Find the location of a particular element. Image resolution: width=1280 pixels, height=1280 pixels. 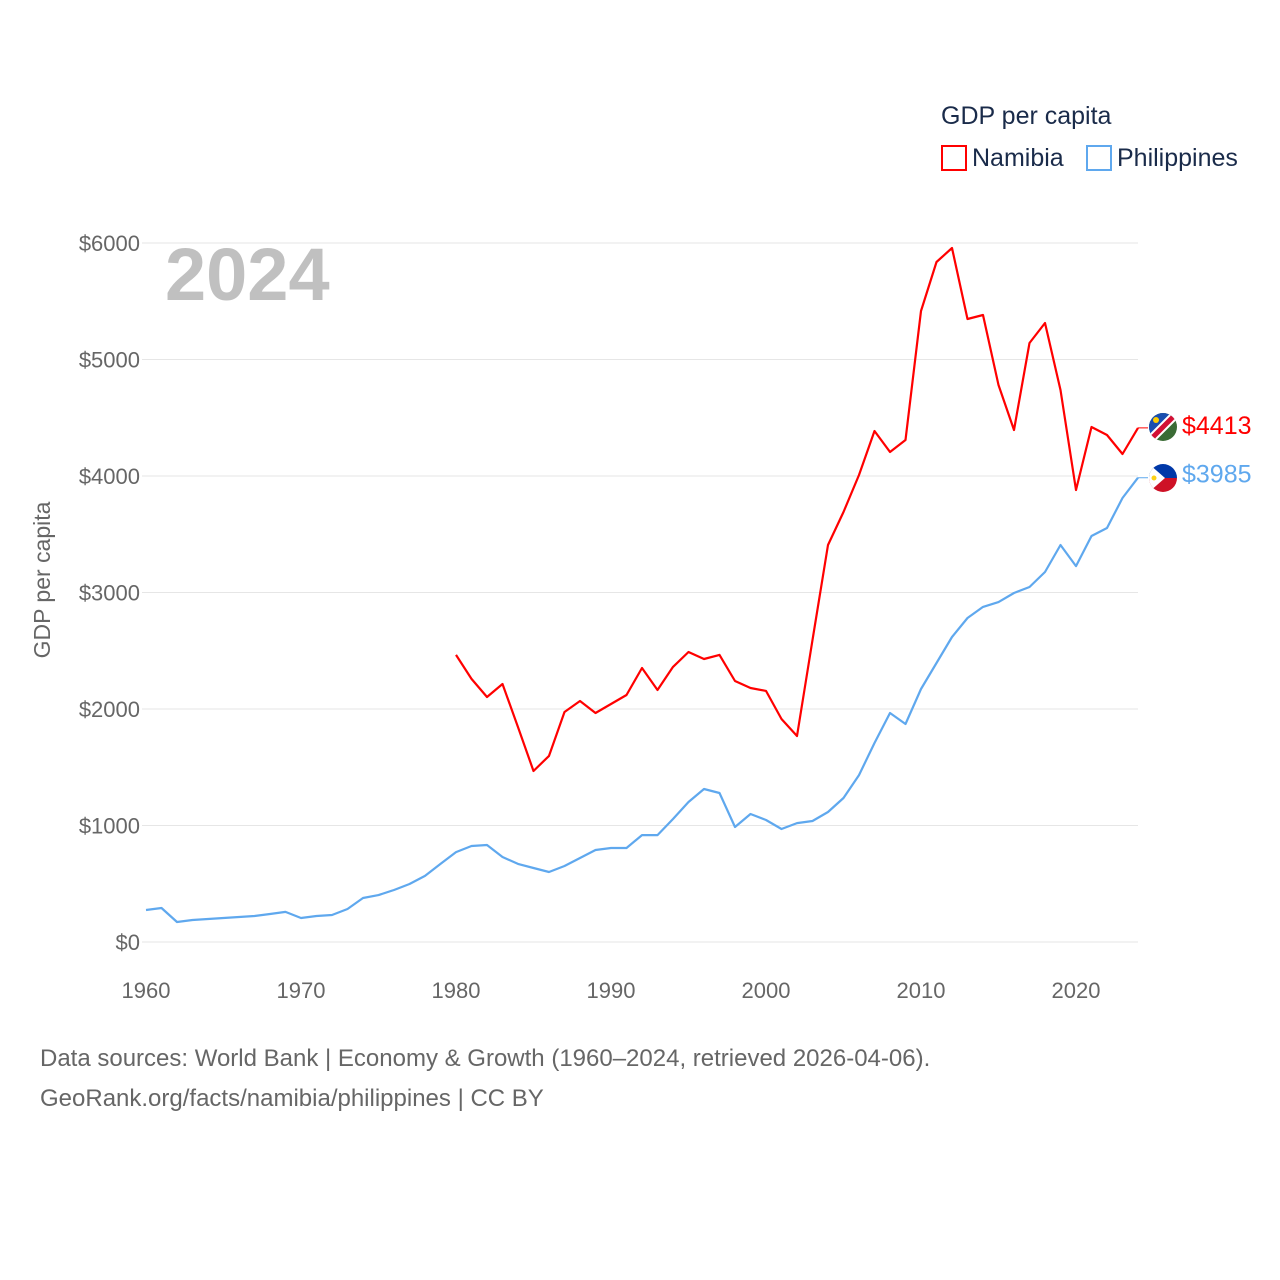

x-tick-label: 1970 is located at coordinates (301, 990).